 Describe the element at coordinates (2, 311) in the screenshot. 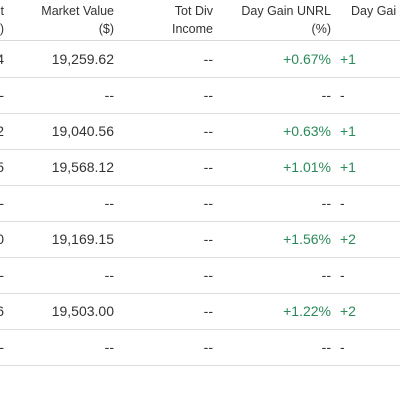

I see `cell-cost: 6` at that location.